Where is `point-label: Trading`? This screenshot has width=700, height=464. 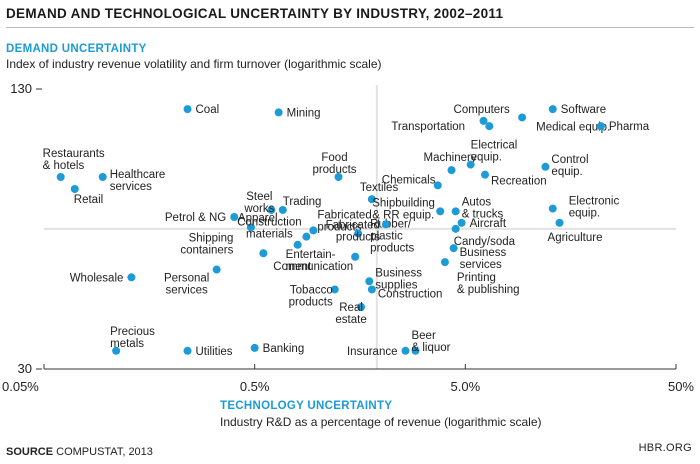 point-label: Trading is located at coordinates (302, 202).